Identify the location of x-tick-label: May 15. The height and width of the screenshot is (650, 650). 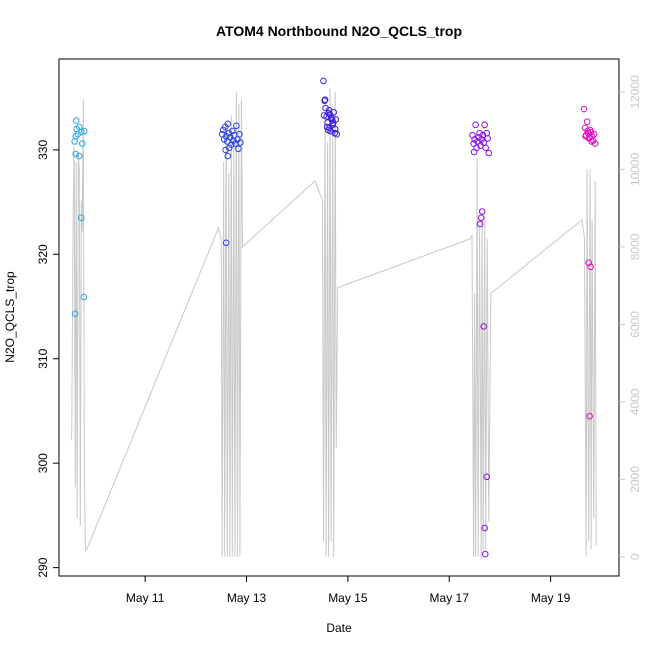
(348, 598).